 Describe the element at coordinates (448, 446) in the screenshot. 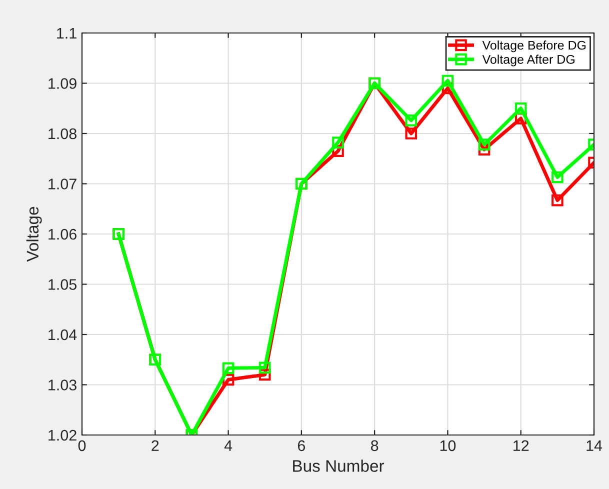

I see `x-tick-label: 10` at that location.